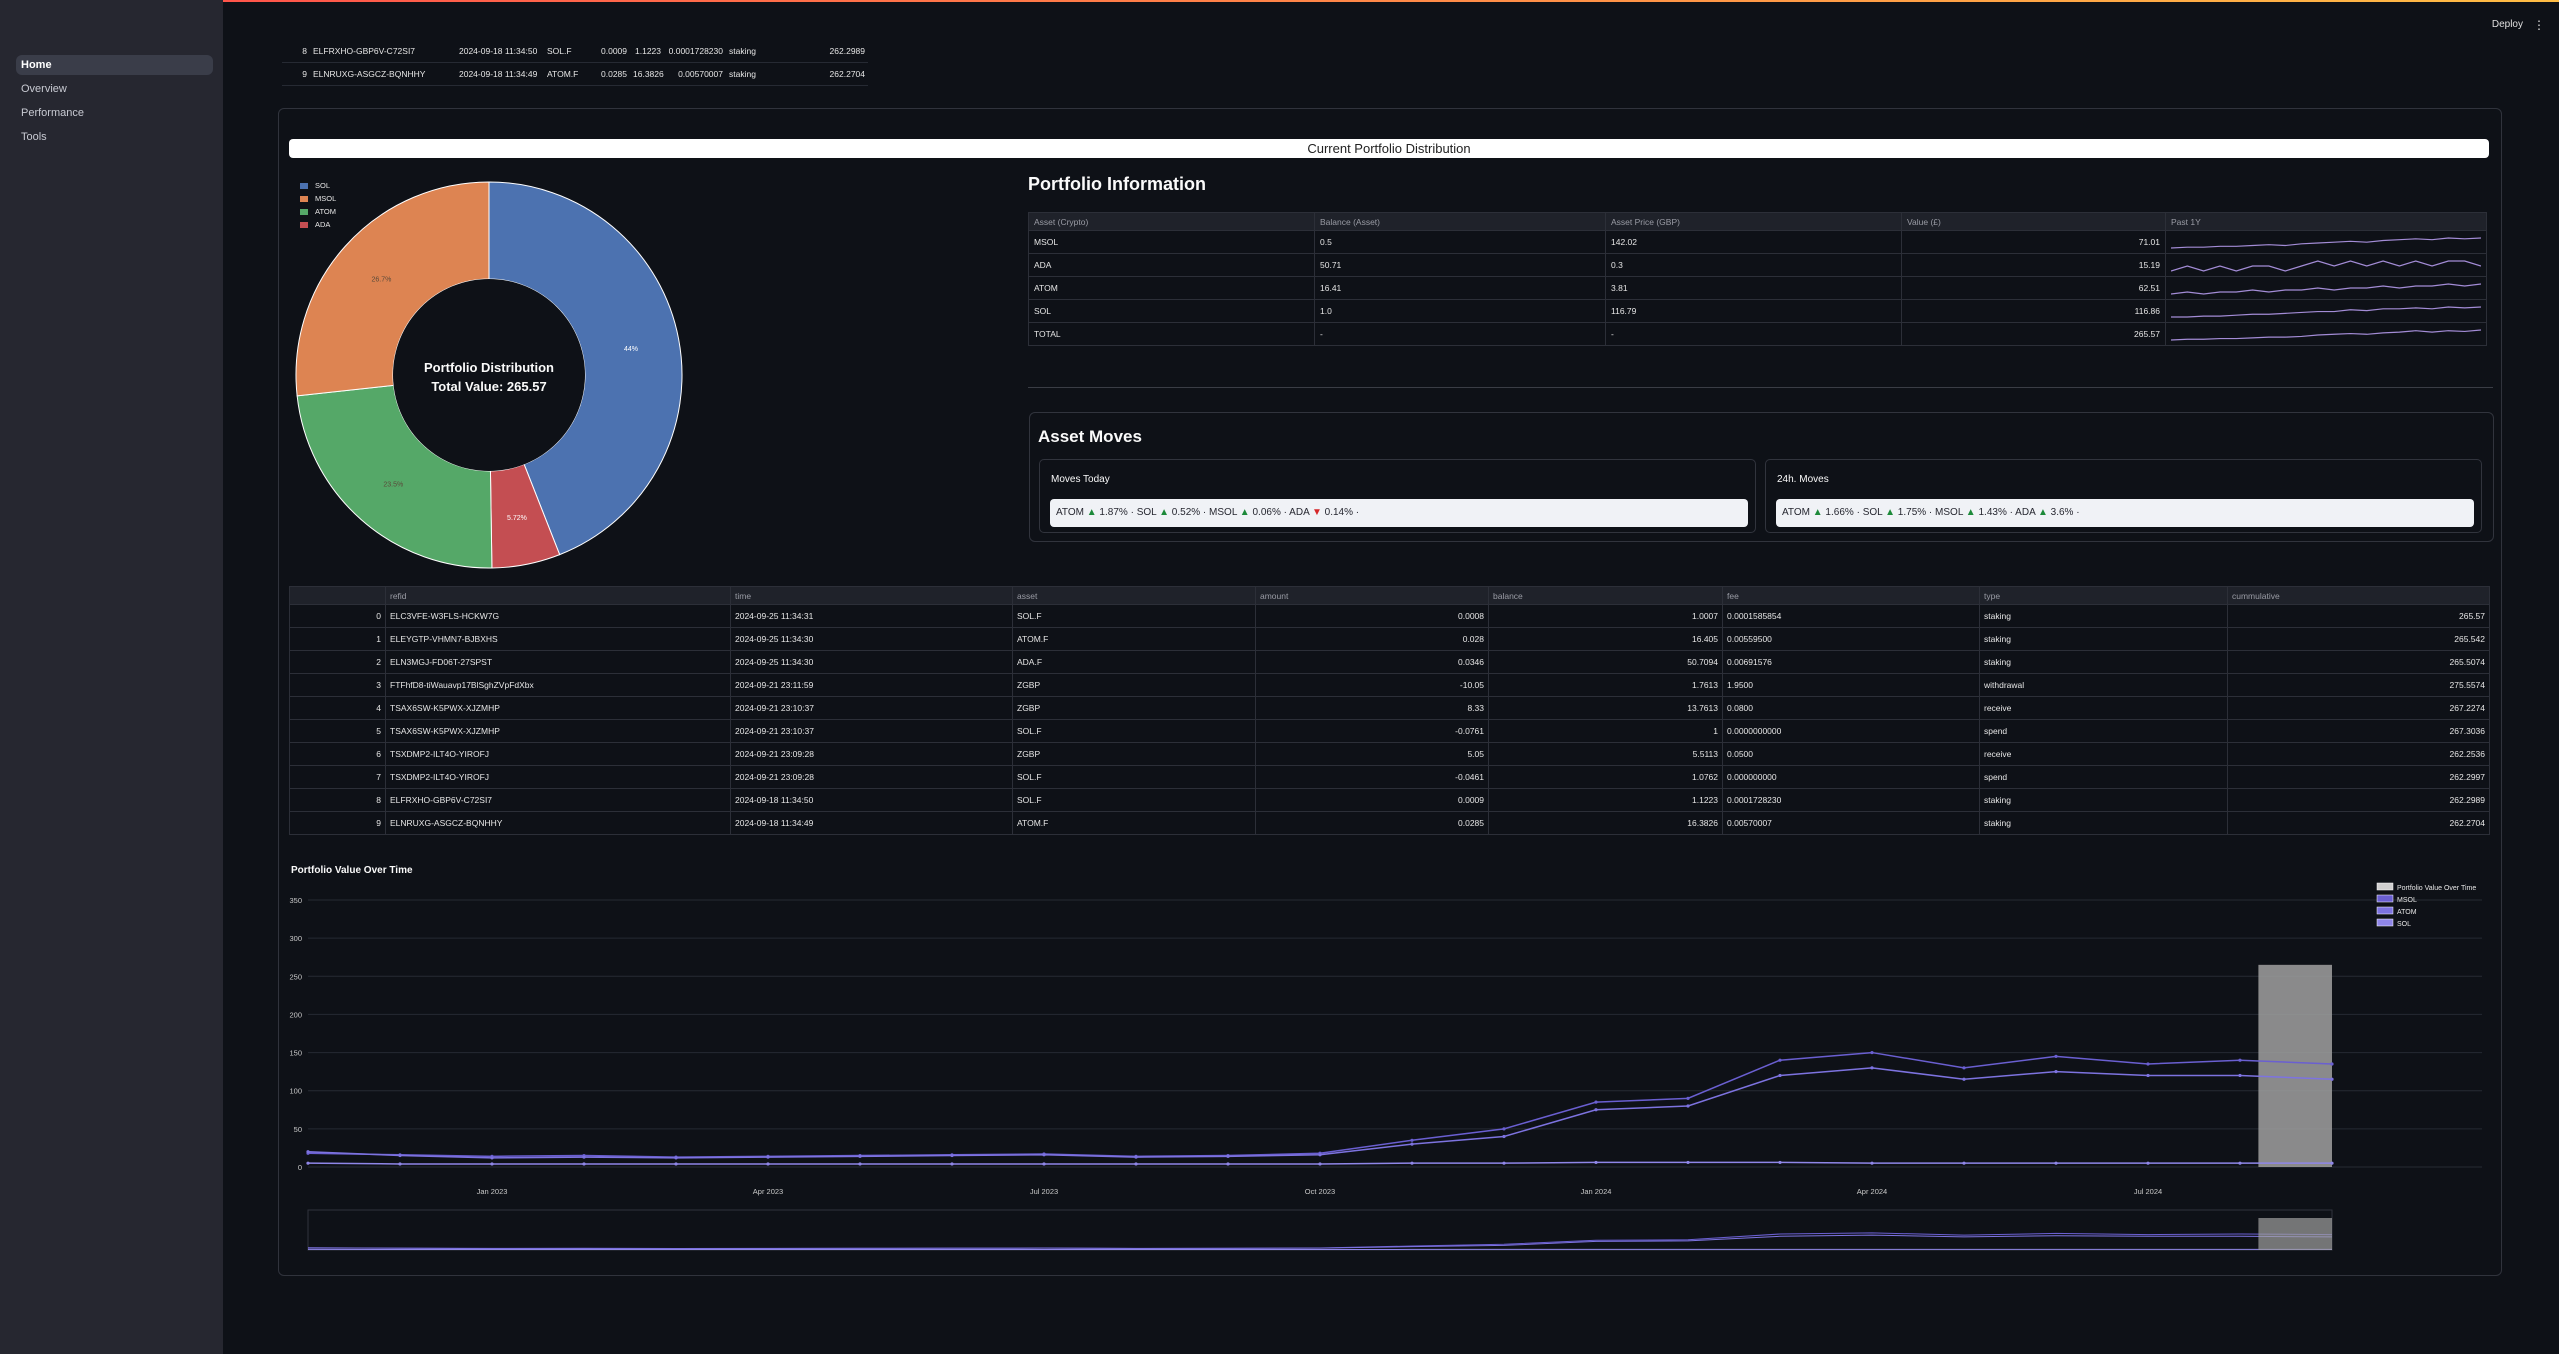 The height and width of the screenshot is (1354, 2559). Describe the element at coordinates (827, 74) in the screenshot. I see `table-cell: 262.2704` at that location.